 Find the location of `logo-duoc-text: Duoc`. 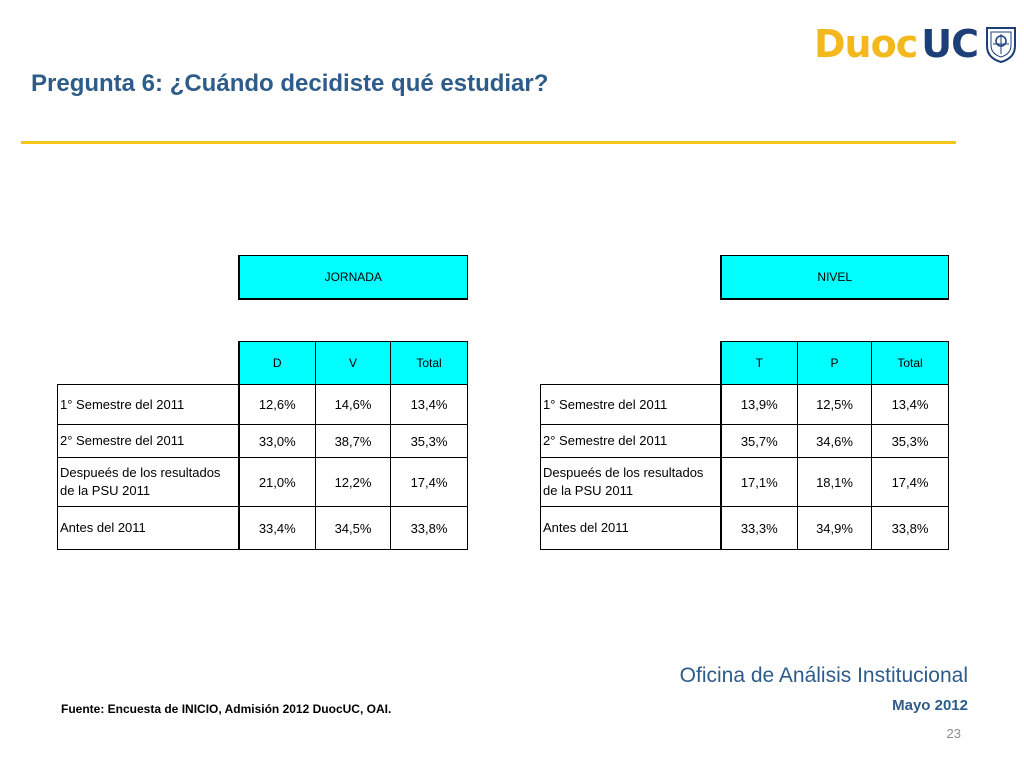

logo-duoc-text: Duoc is located at coordinates (866, 44).